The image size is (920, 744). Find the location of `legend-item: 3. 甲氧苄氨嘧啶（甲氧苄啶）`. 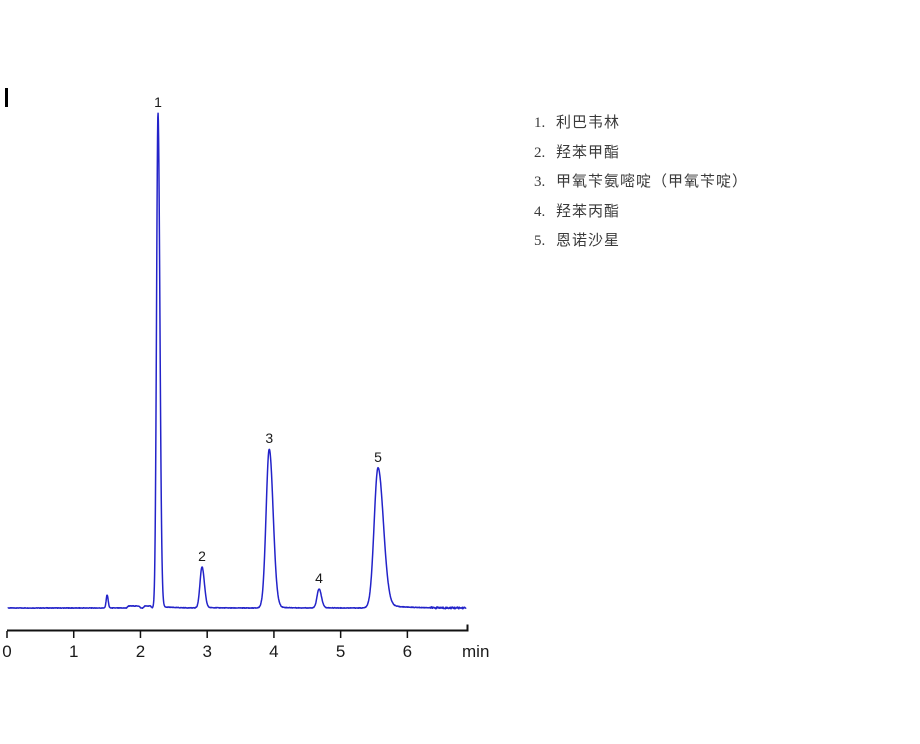

legend-item: 3. 甲氧苄氨嘧啶（甲氧苄啶） is located at coordinates (641, 183).